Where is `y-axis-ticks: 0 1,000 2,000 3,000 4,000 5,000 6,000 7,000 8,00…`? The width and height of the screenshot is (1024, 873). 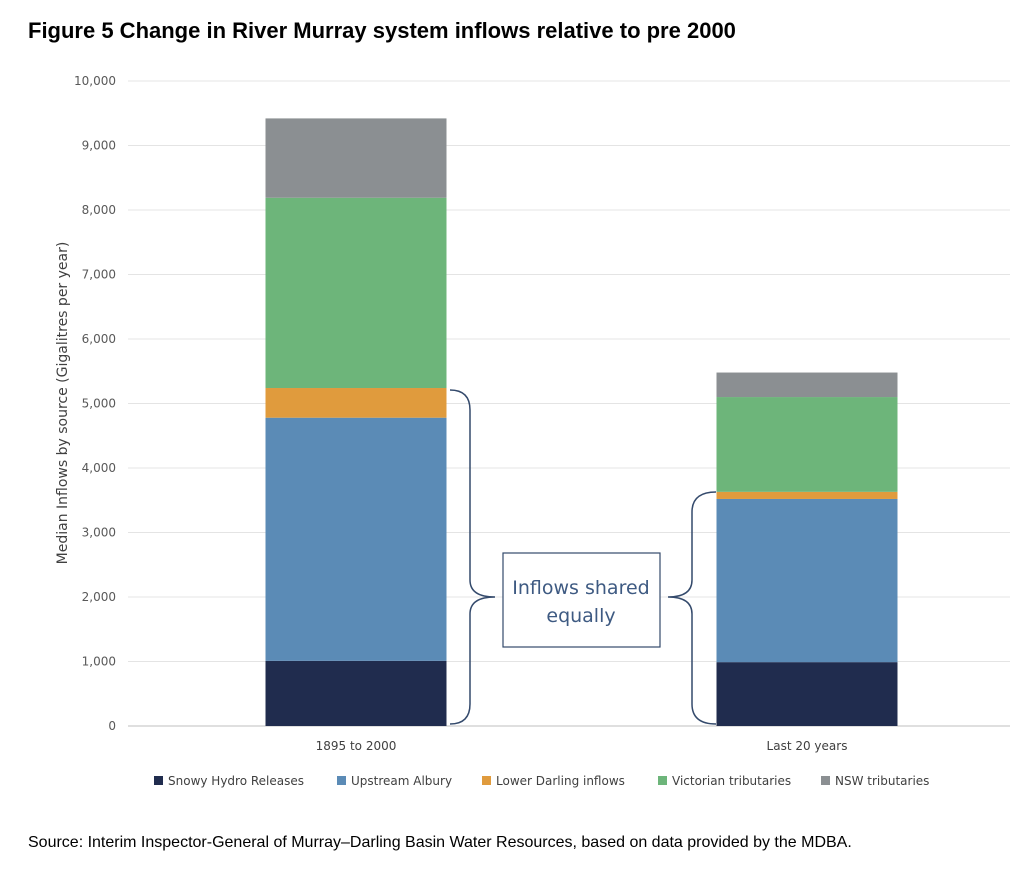
y-axis-ticks: 0 1,000 2,000 3,000 4,000 5,000 6,000 7,000 8,00… is located at coordinates (95, 403).